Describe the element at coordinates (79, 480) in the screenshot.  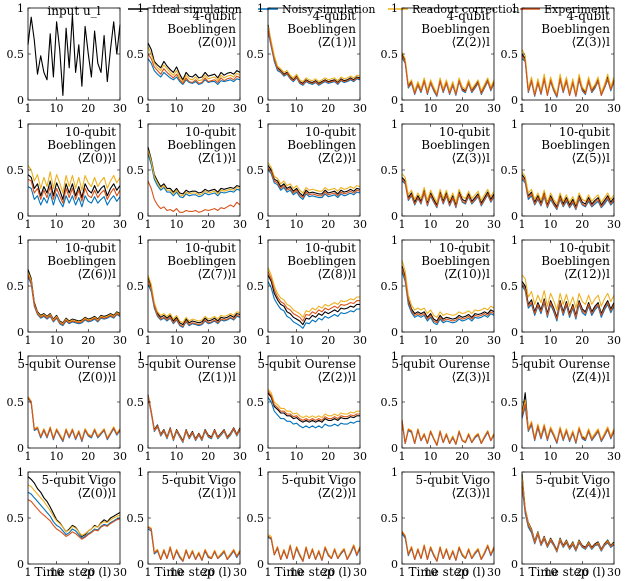
I see `panel-label-5v-0-0: 5-qubit Vigo` at that location.